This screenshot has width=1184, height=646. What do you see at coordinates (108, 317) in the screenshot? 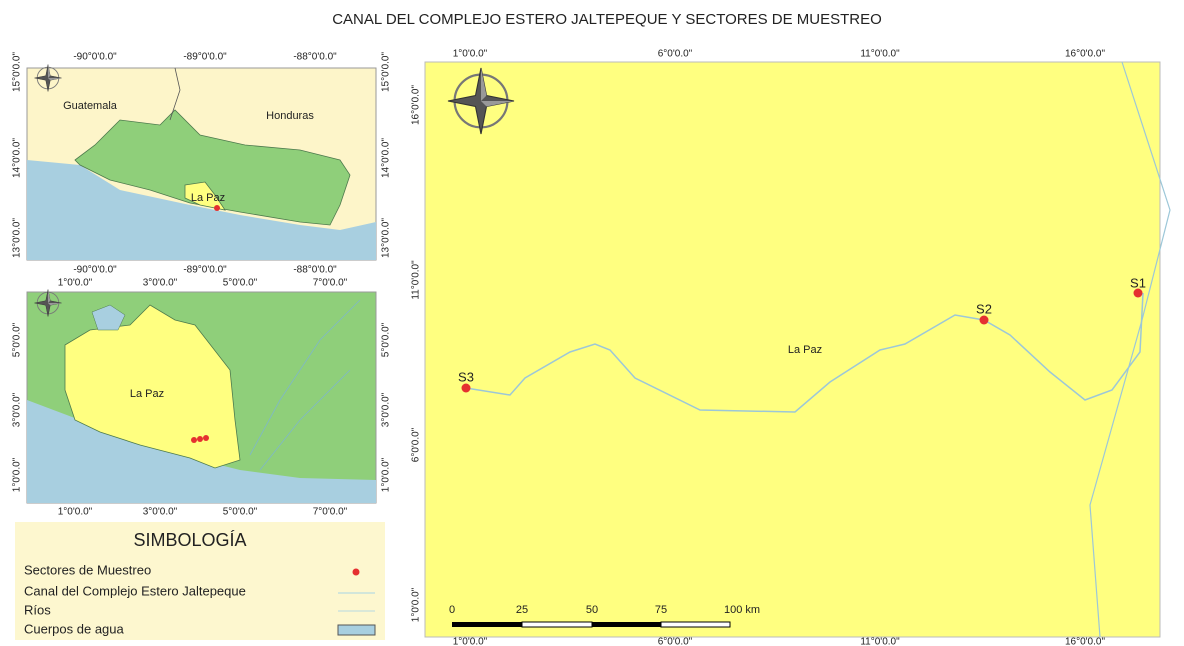
I see `lake` at bounding box center [108, 317].